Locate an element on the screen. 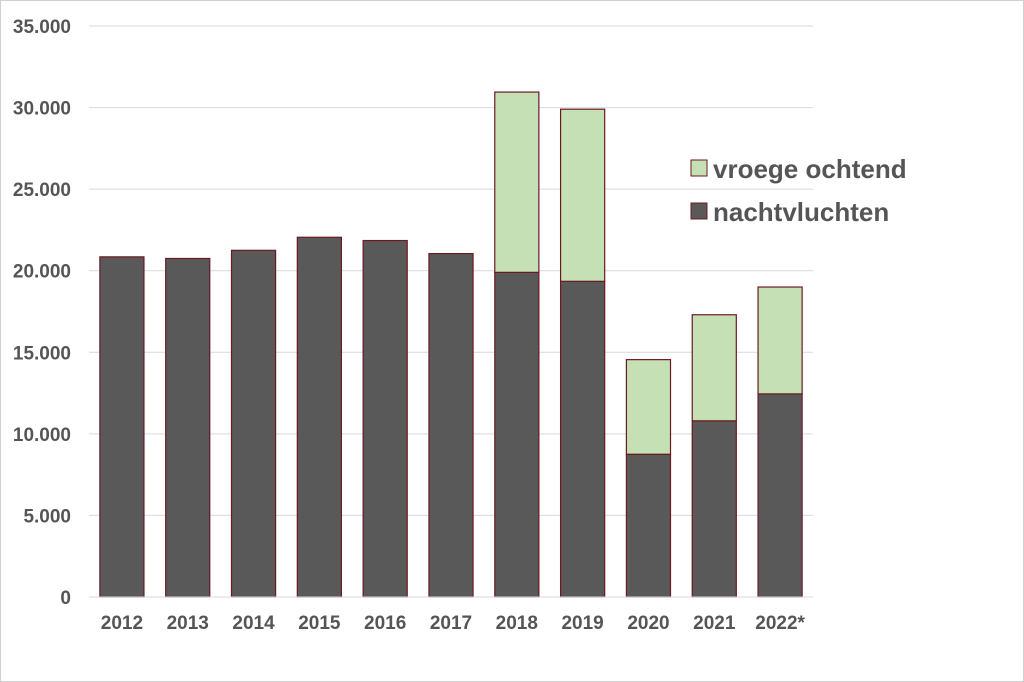 The width and height of the screenshot is (1024, 682). y-tick-label: 10.000 is located at coordinates (42, 435).